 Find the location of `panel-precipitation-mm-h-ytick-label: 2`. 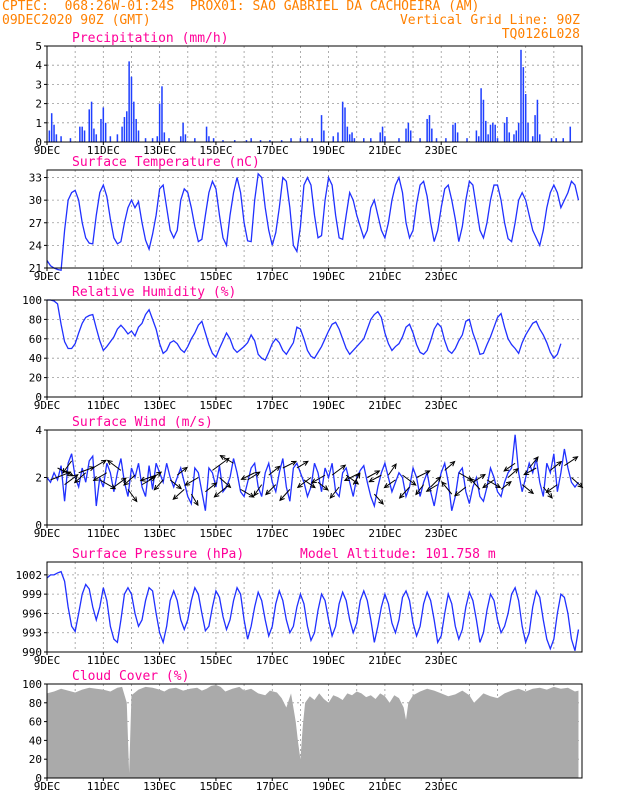

panel-precipitation-mm-h-ytick-label: 2 is located at coordinates (38, 104).